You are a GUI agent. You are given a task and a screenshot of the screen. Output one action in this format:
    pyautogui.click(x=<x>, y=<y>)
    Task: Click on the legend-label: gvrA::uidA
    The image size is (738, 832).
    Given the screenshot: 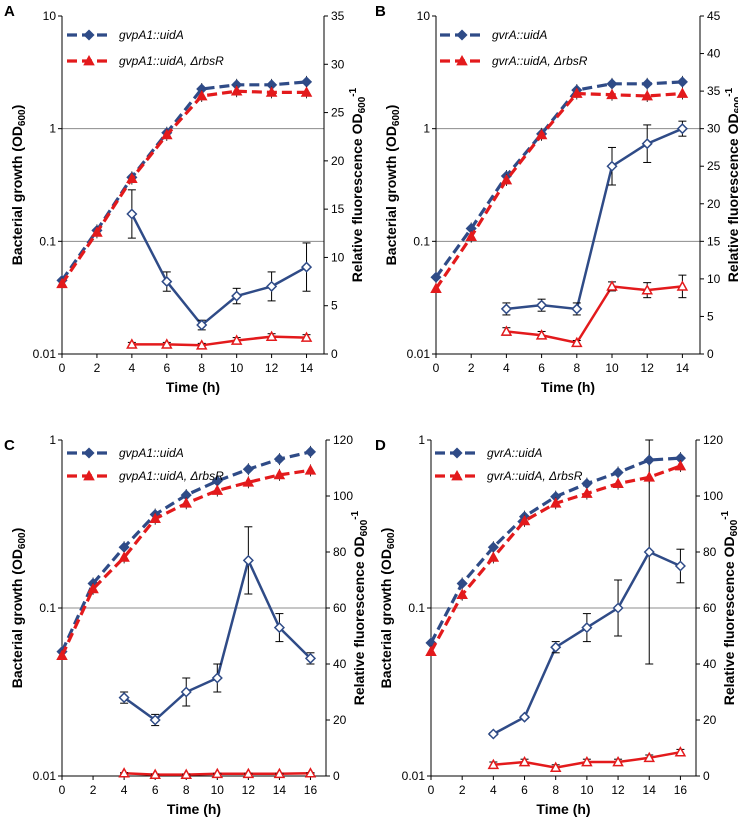 What is the action you would take?
    pyautogui.click(x=514, y=453)
    